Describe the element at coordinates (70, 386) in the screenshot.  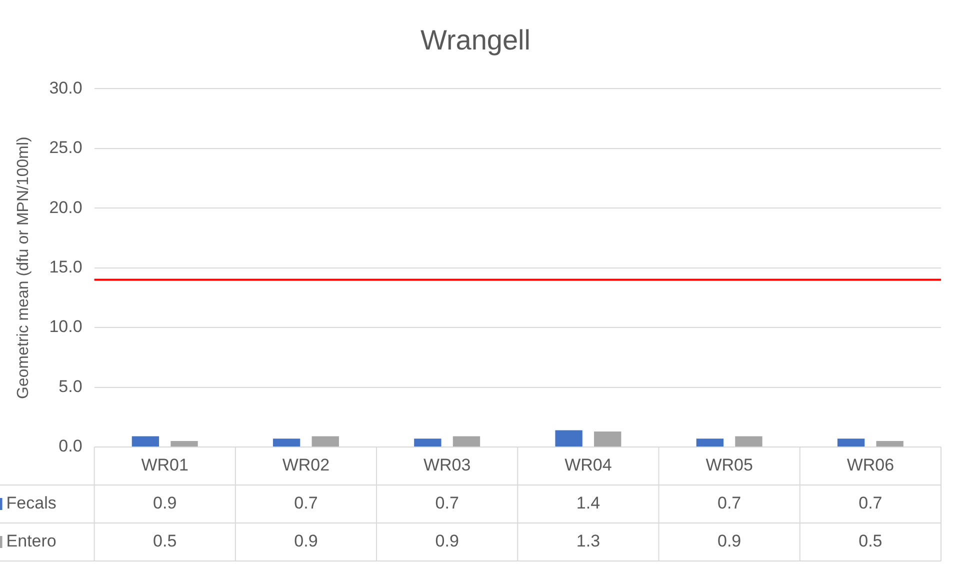
I see `y-tick-label: 5.0` at that location.